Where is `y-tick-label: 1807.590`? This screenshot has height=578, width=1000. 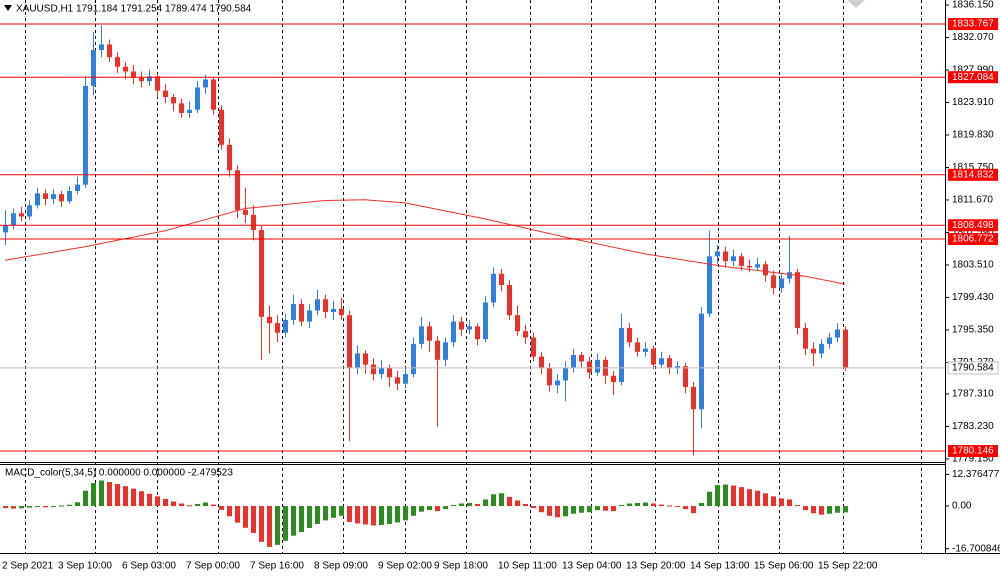 y-tick-label: 1807.590 is located at coordinates (973, 232).